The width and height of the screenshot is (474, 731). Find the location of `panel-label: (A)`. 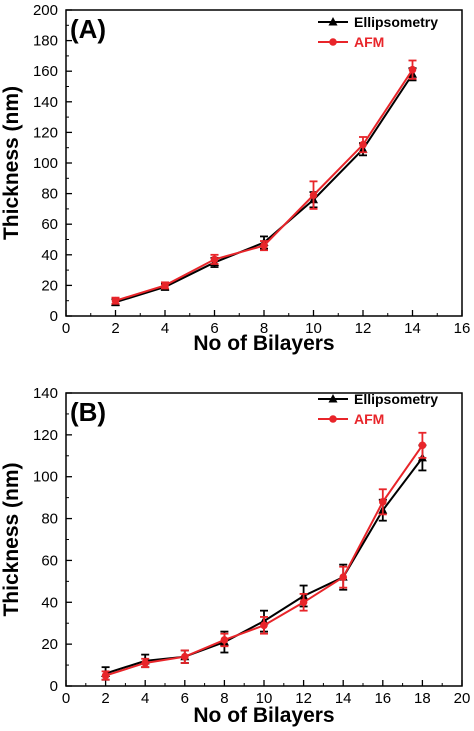

panel-label: (A) is located at coordinates (88, 29).